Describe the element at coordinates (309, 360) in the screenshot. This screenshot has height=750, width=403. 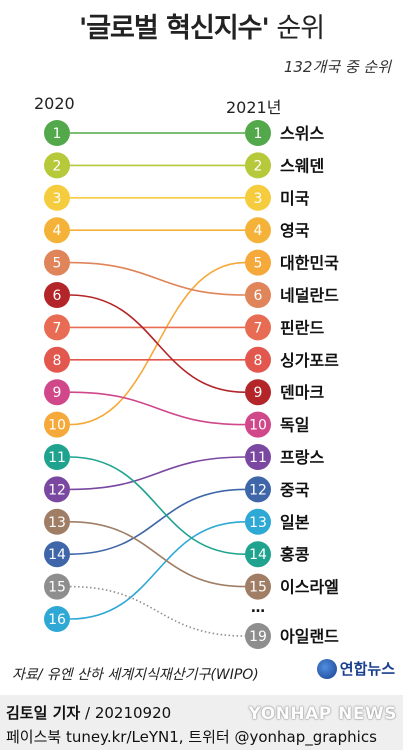
I see `country-label-8: 싱가포르` at that location.